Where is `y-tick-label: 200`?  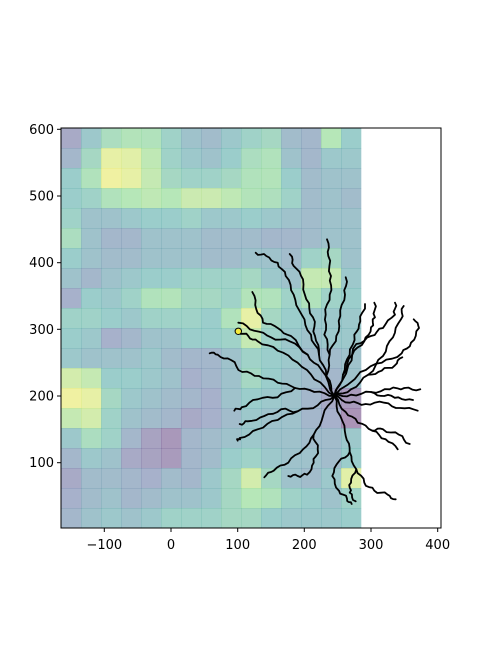 y-tick-label: 200 is located at coordinates (41, 397).